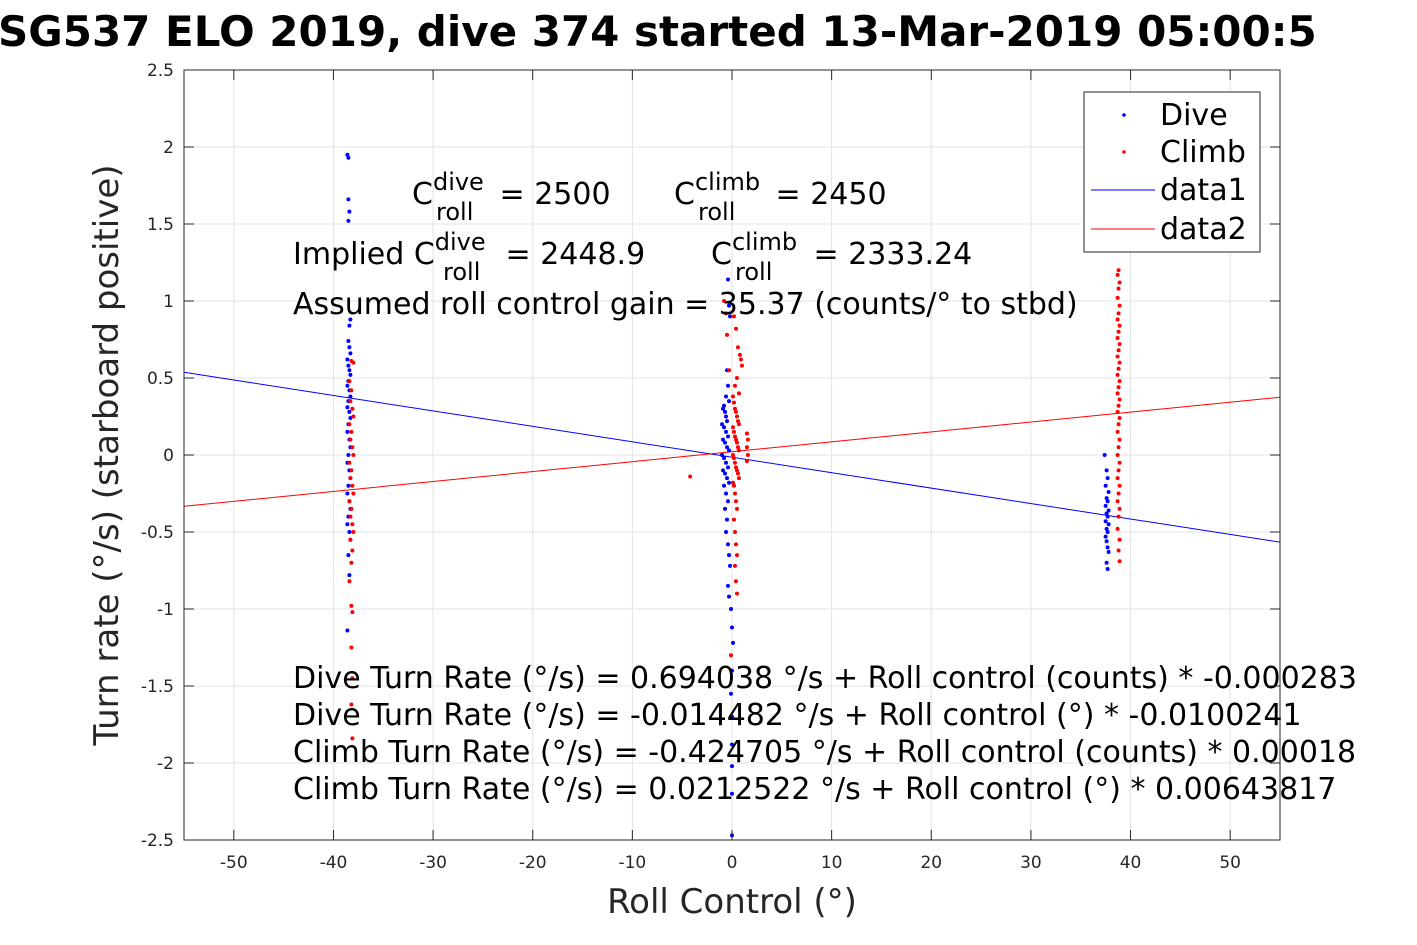  I want to click on legend-label-data1: data1, so click(1203, 190).